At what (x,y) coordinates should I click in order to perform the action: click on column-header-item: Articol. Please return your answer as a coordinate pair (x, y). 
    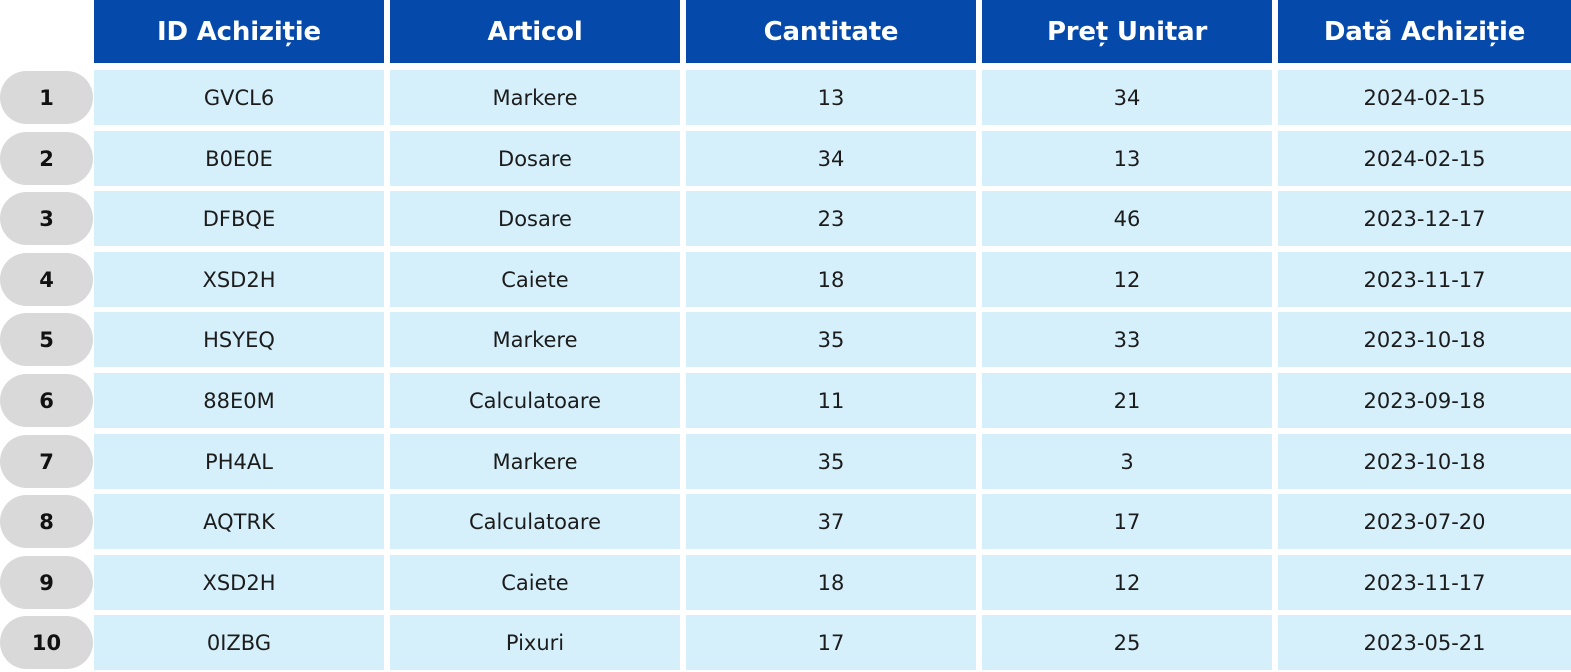
    Looking at the image, I should click on (535, 31).